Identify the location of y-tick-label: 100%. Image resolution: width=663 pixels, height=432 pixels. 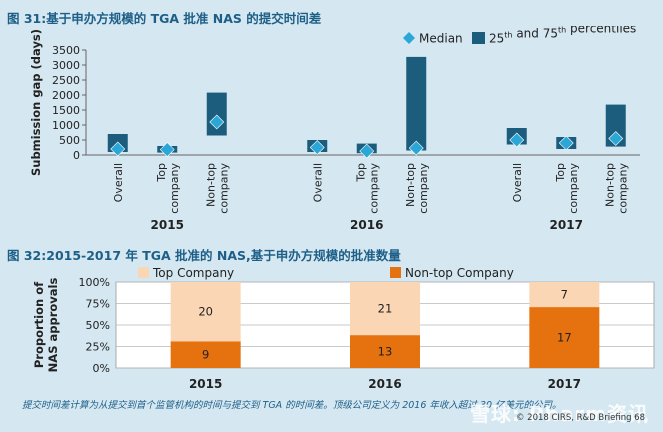
(94, 282).